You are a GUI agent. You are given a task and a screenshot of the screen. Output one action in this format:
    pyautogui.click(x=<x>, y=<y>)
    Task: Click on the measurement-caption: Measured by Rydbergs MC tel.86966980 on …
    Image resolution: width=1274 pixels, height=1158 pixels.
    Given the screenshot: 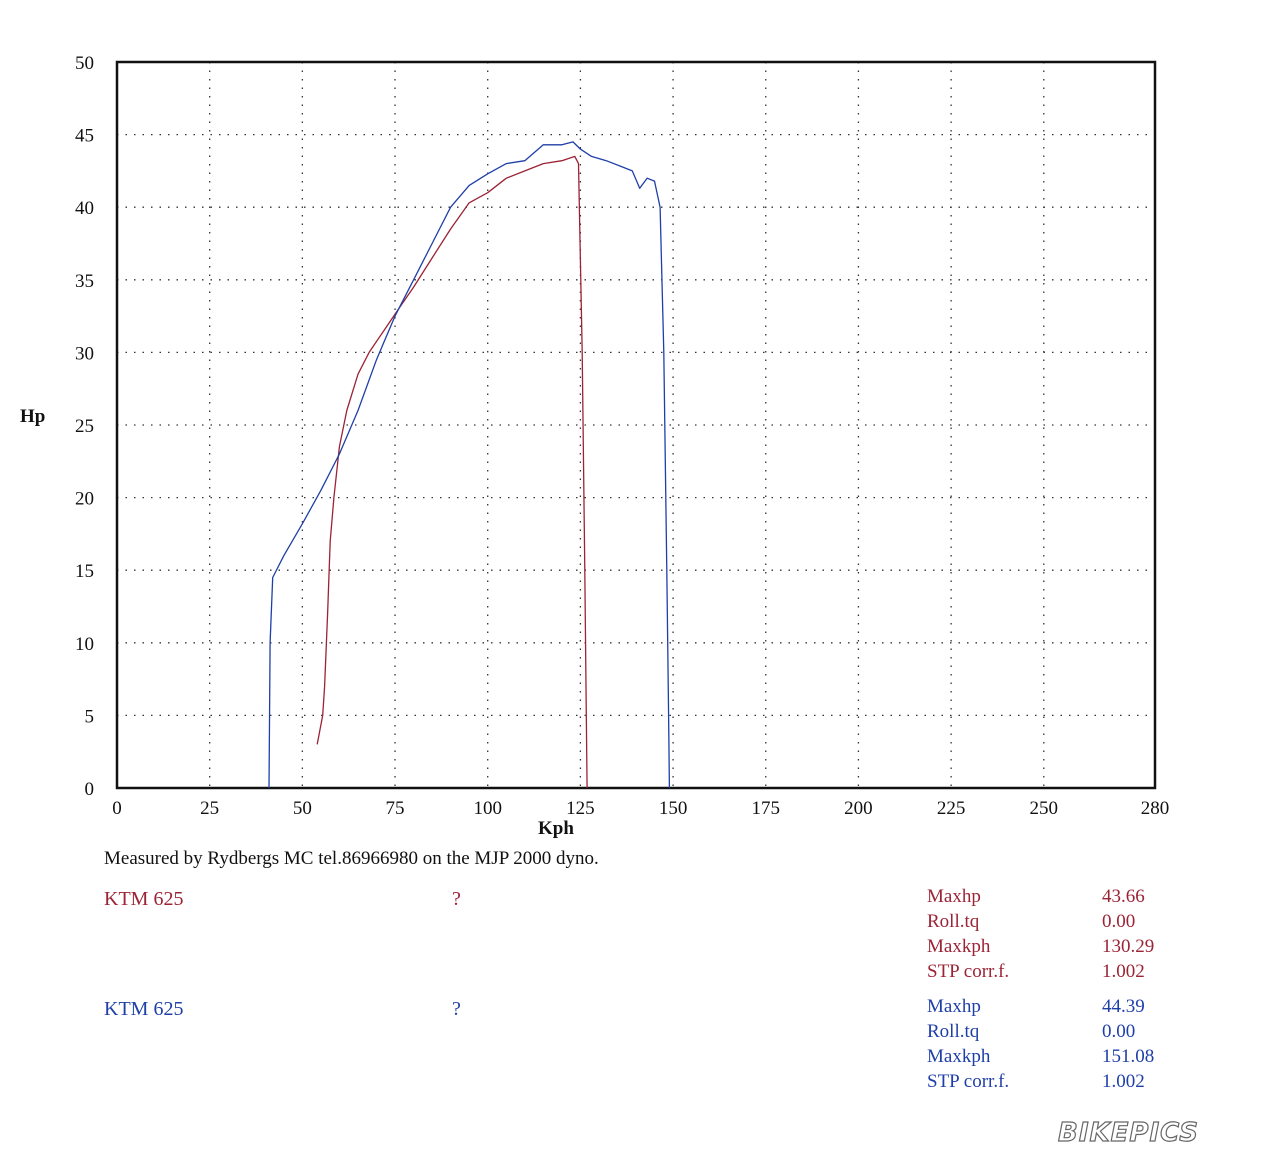 What is the action you would take?
    pyautogui.click(x=351, y=858)
    